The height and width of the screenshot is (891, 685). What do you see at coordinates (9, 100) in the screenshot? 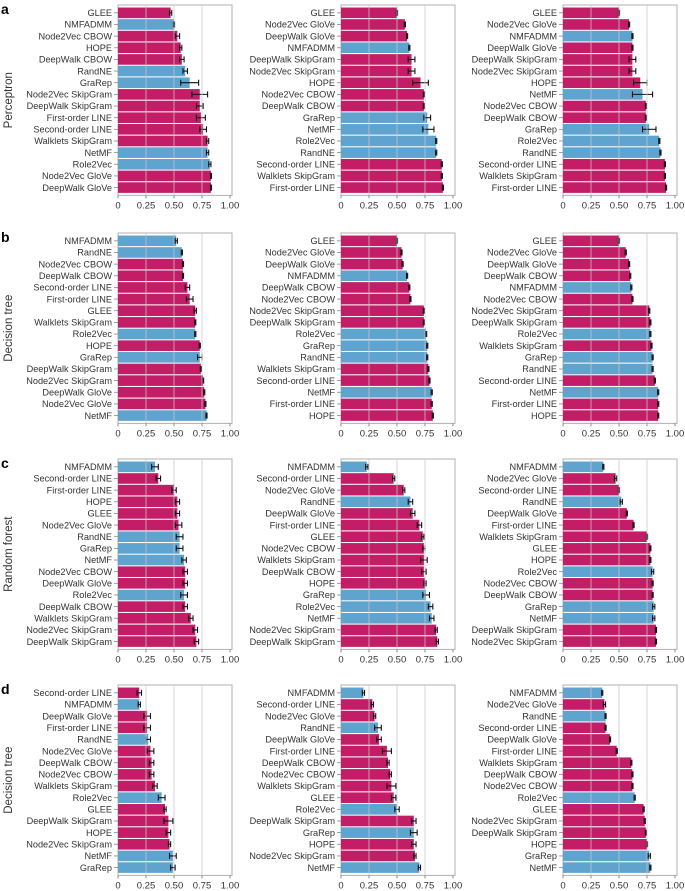
I see `y-axis-title: Perceptron` at bounding box center [9, 100].